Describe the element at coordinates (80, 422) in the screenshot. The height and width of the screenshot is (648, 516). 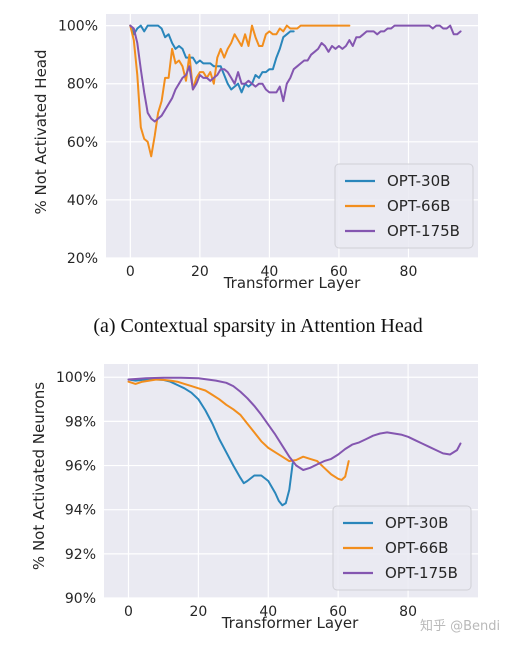
I see `y-tick-label: 98%` at that location.